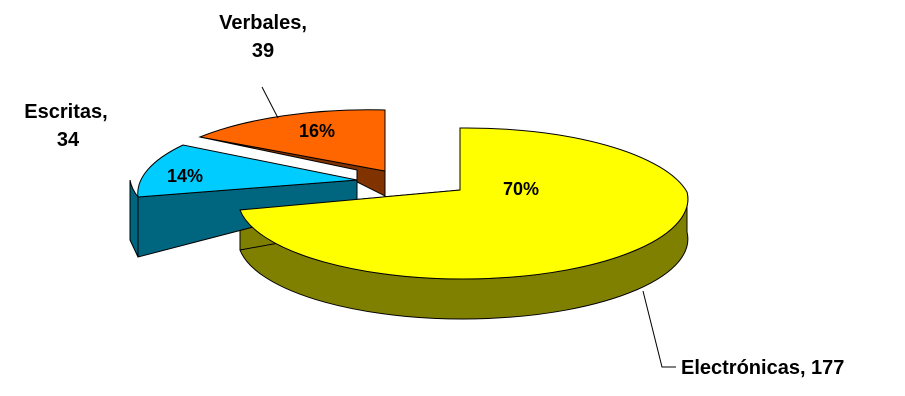 This screenshot has height=396, width=905. I want to click on slice-verbales, so click(292, 140).